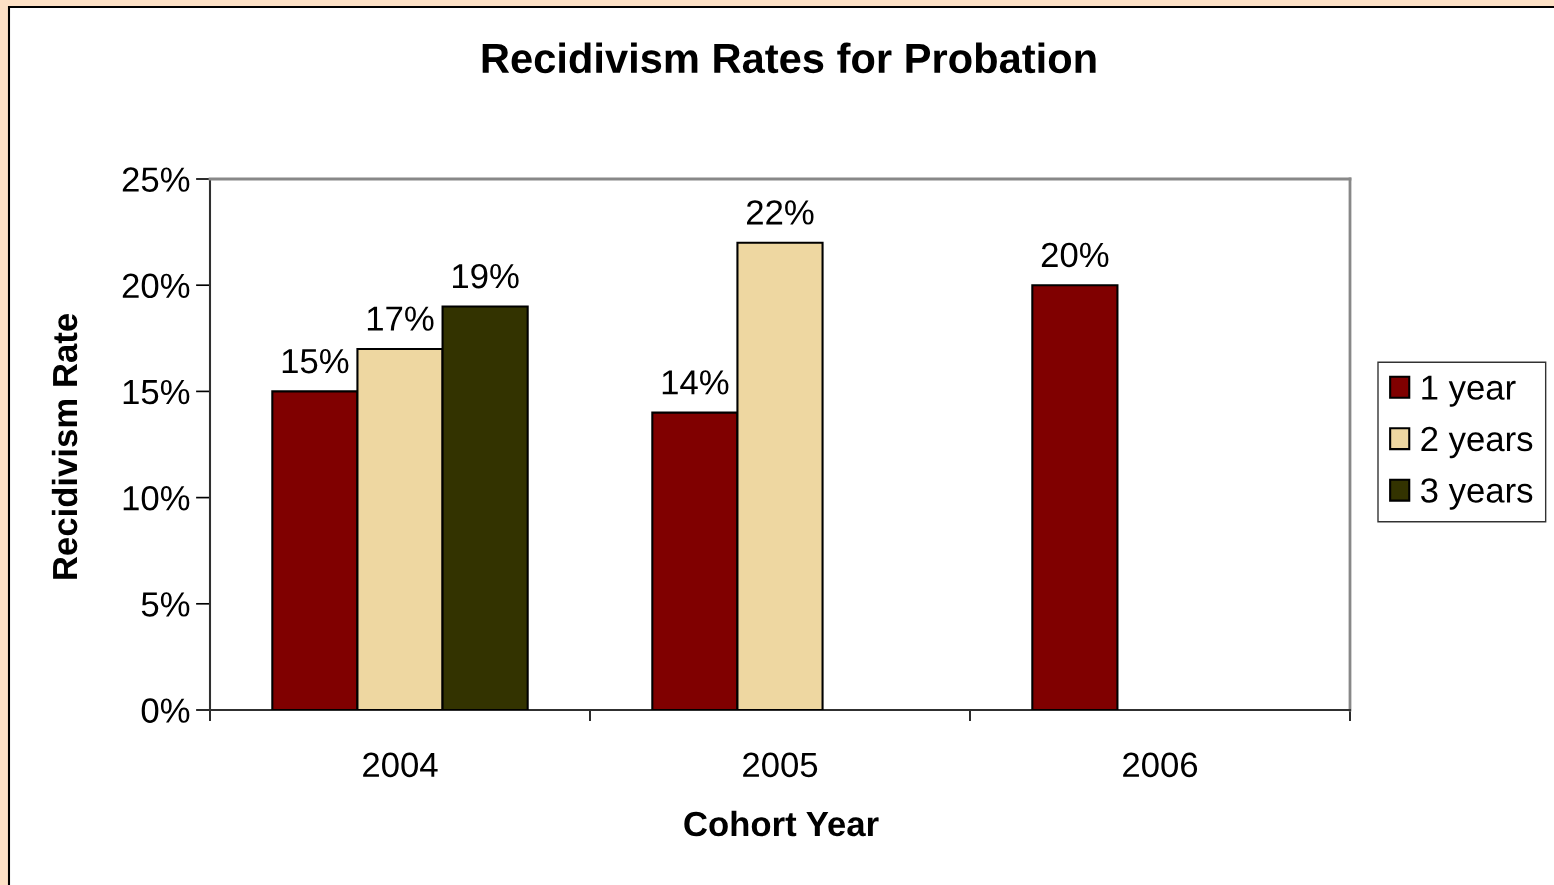 Image resolution: width=1554 pixels, height=885 pixels. Describe the element at coordinates (156, 498) in the screenshot. I see `y-tick-label: 10%` at that location.